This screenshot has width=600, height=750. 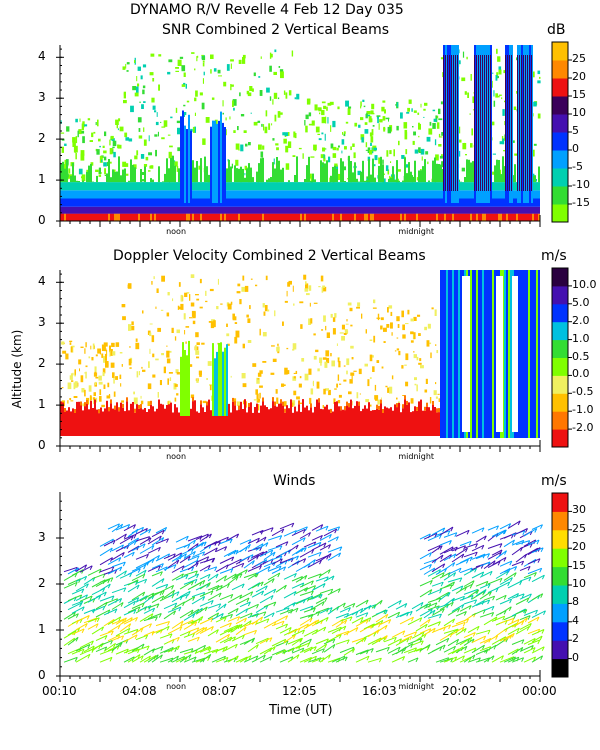 I want to click on y-tick-label: 0, so click(x=42, y=445).